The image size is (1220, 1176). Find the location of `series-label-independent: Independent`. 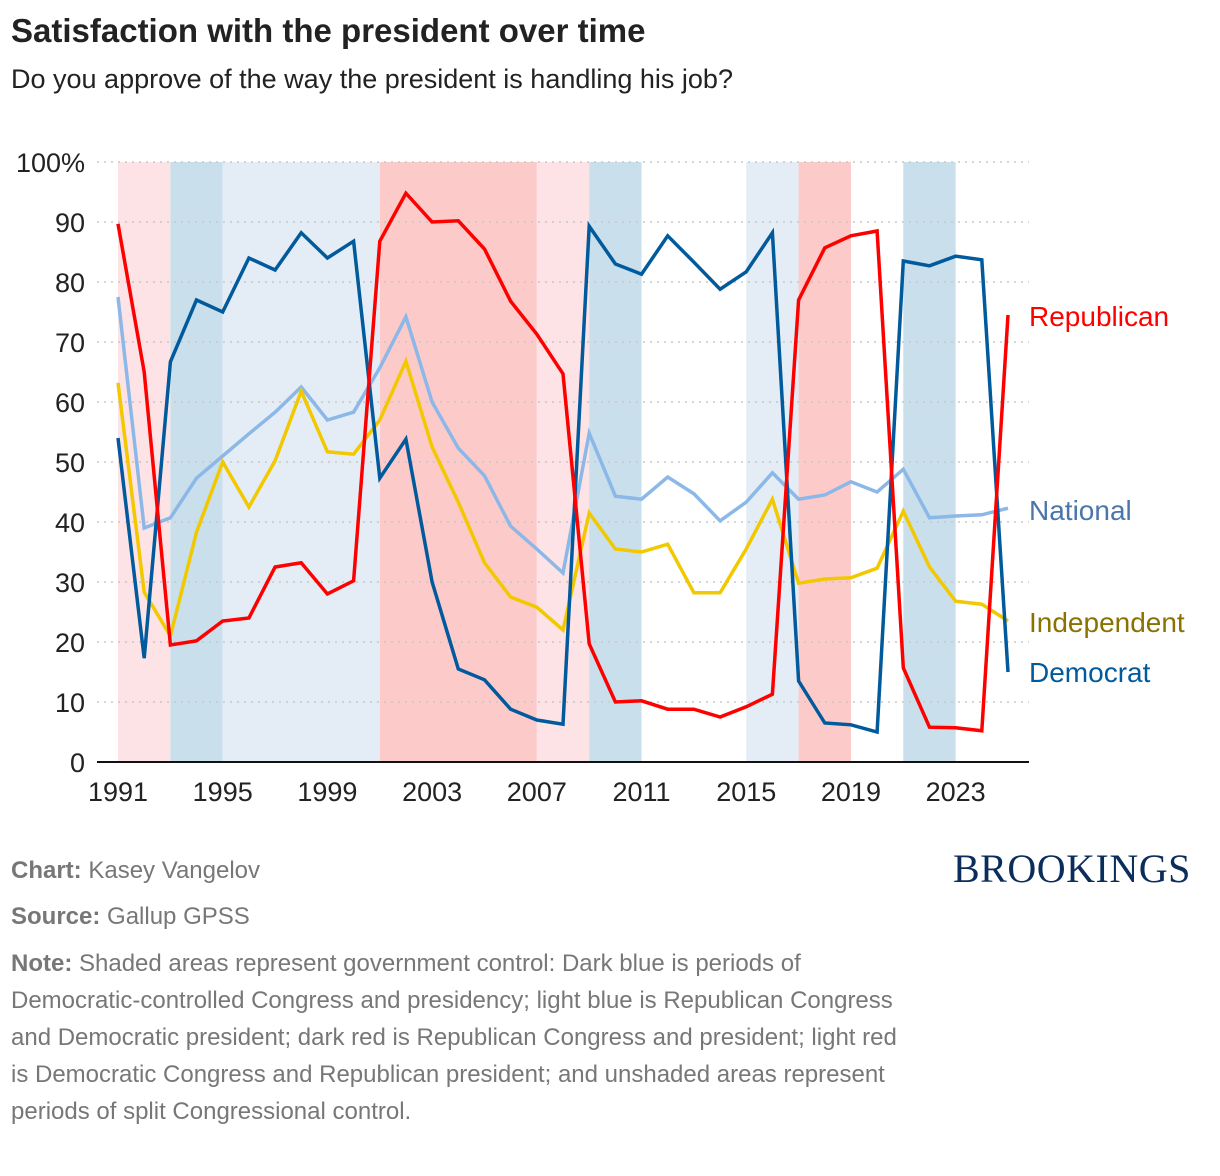

series-label-independent: Independent is located at coordinates (1107, 622).